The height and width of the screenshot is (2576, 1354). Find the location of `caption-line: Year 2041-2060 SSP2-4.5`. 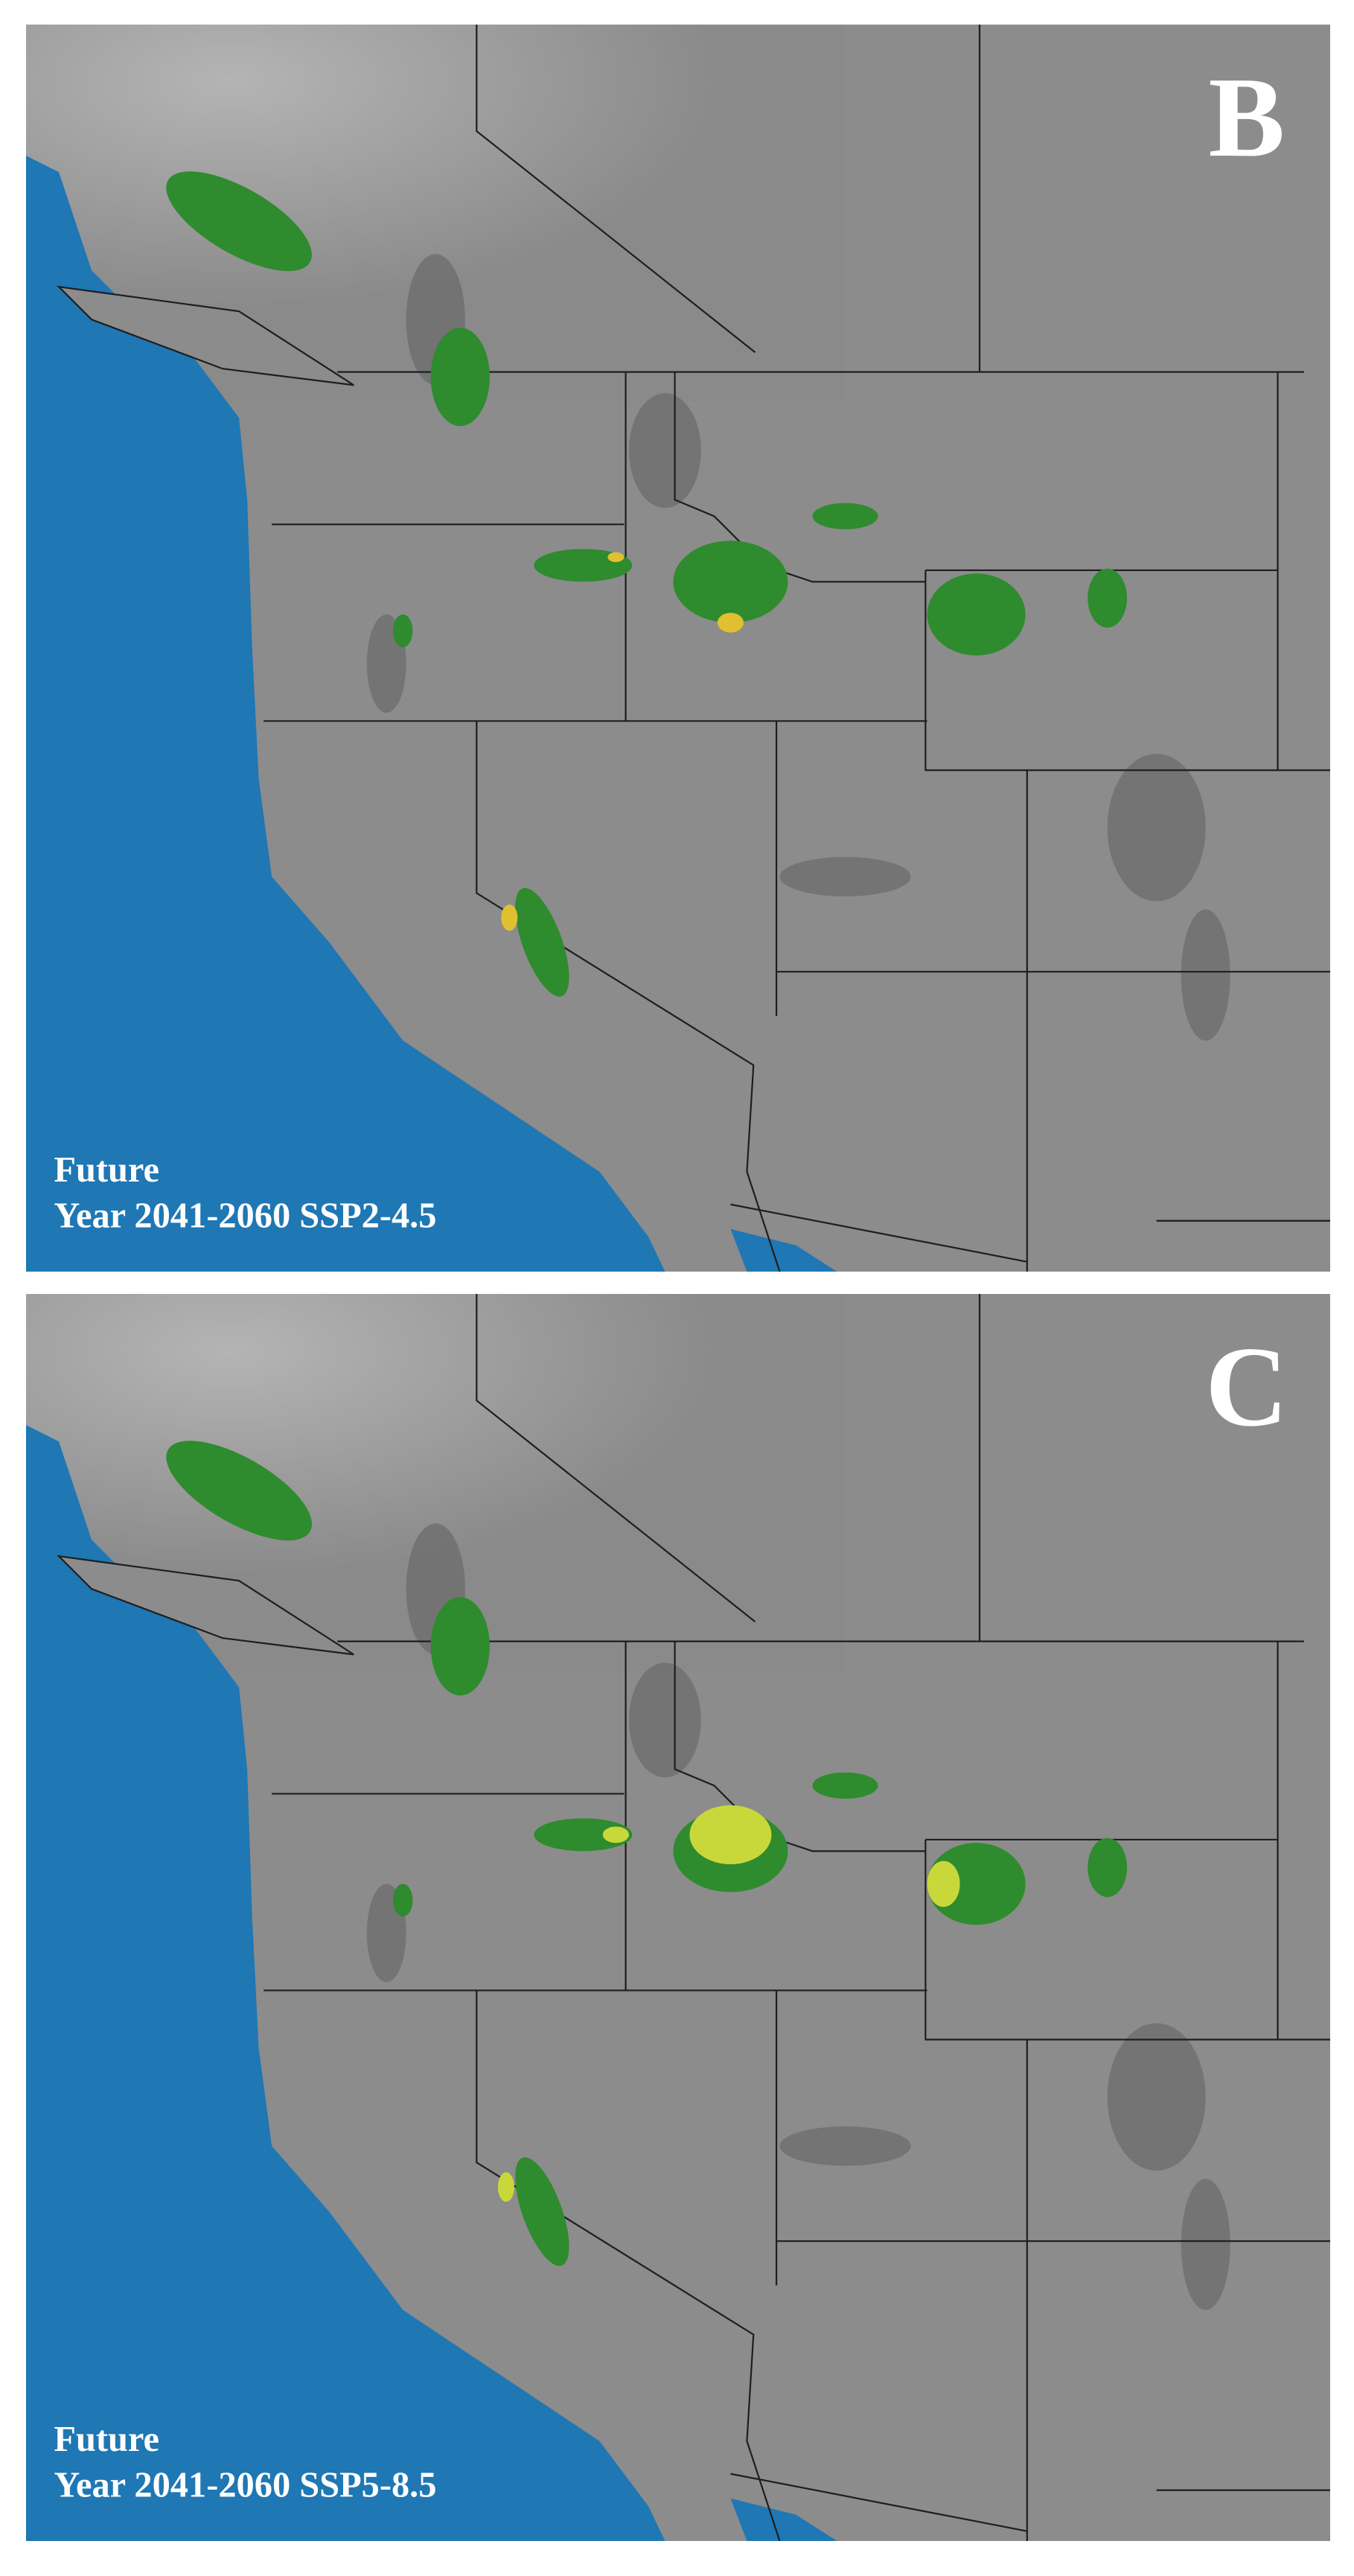

caption-line: Year 2041-2060 SSP2-4.5 is located at coordinates (245, 1216).